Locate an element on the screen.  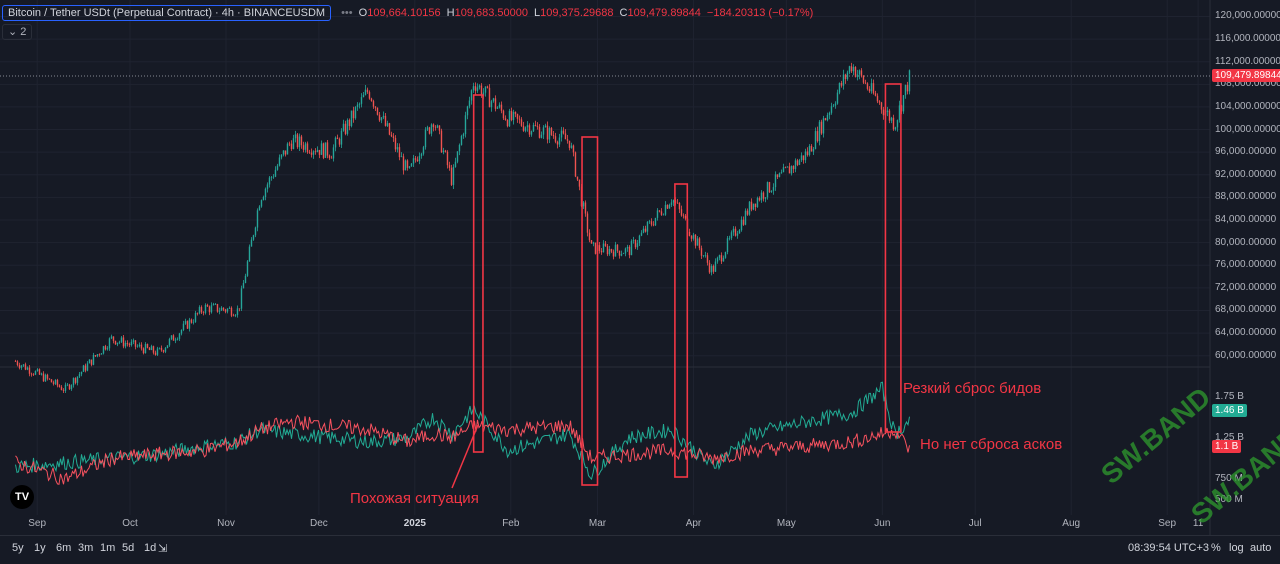
timeframe-5d: 5d is located at coordinates (128, 548).